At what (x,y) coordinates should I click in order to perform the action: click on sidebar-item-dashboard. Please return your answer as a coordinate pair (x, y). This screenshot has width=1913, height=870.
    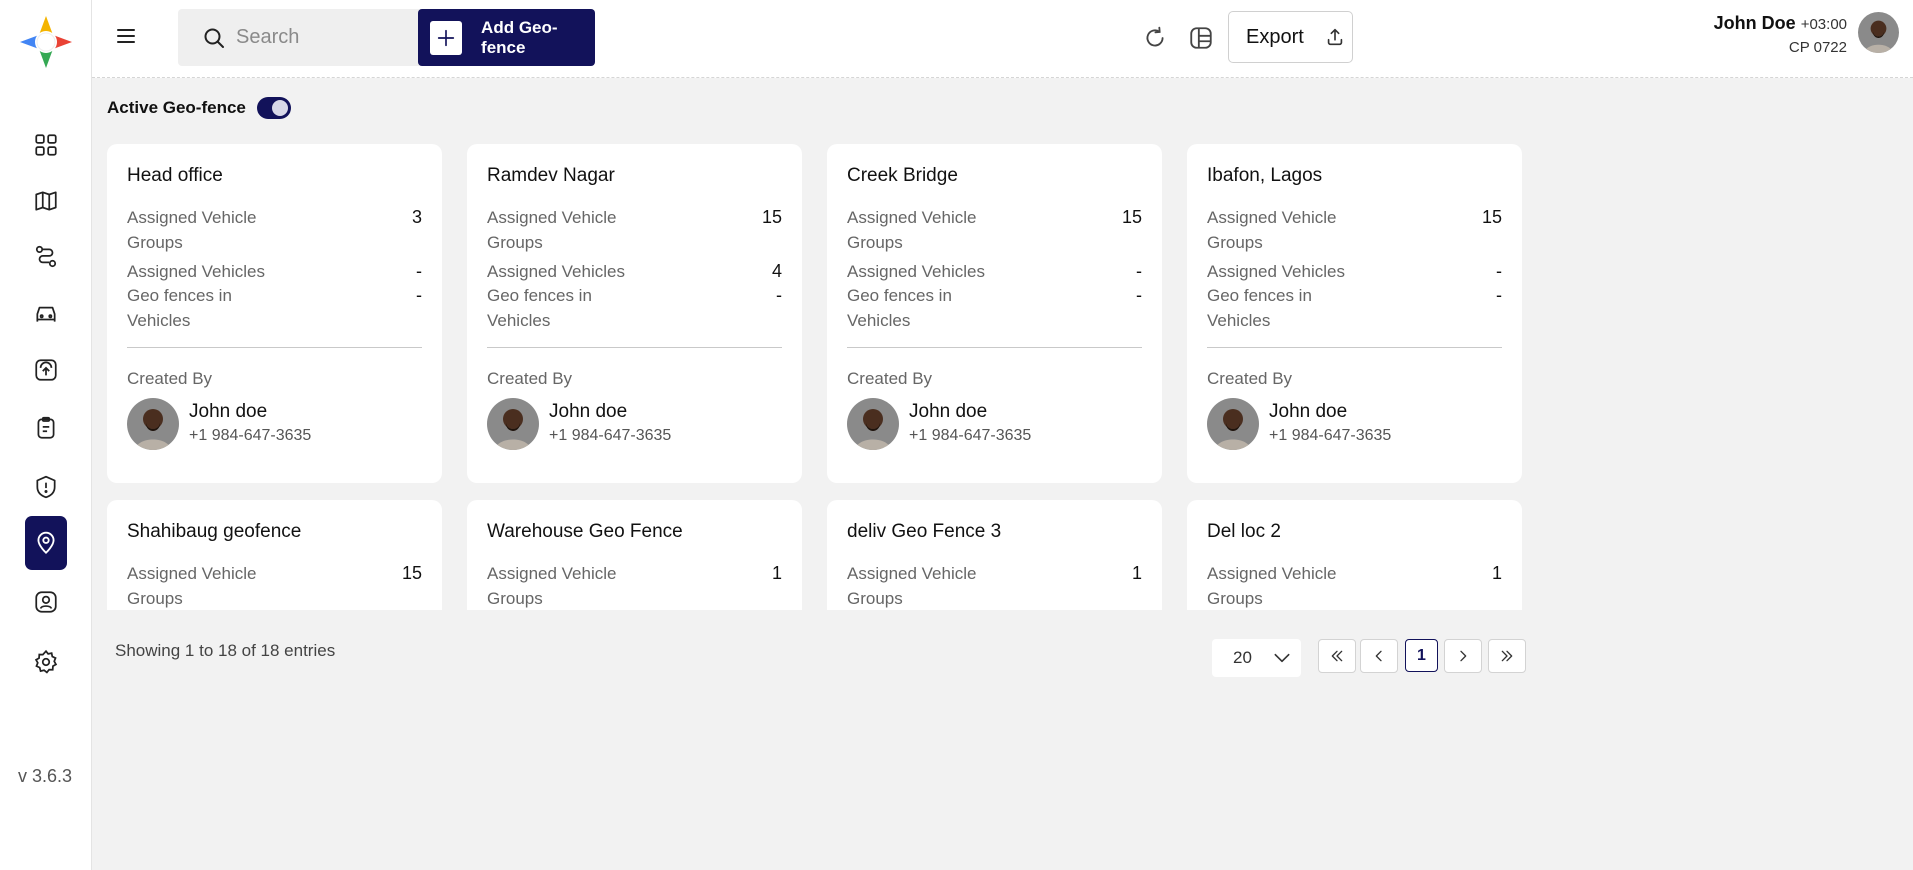
    Looking at the image, I should click on (46, 145).